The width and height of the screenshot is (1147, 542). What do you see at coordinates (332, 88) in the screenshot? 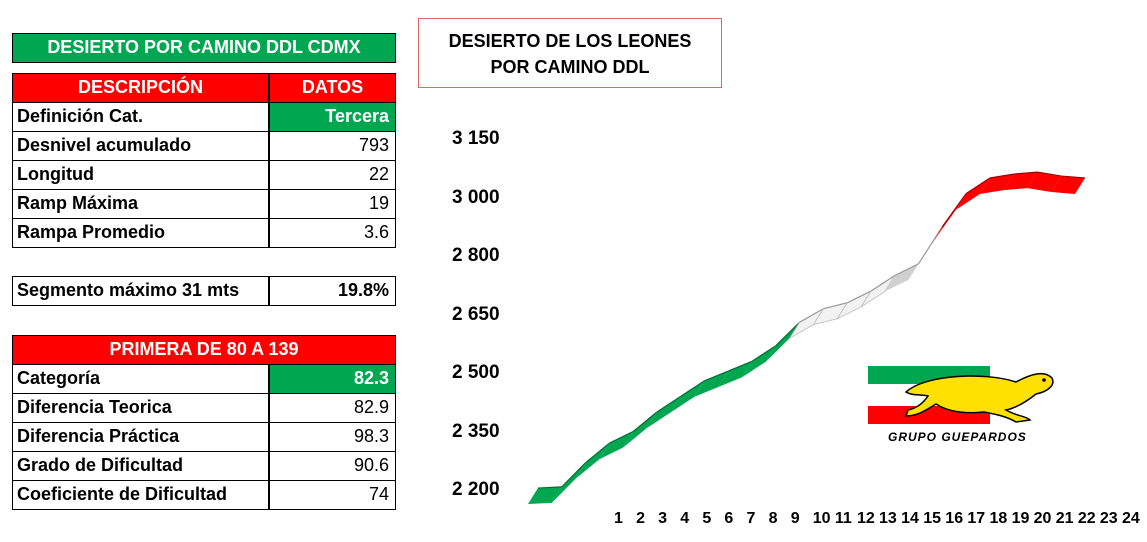
I see `table1-header-data: DATOS` at bounding box center [332, 88].